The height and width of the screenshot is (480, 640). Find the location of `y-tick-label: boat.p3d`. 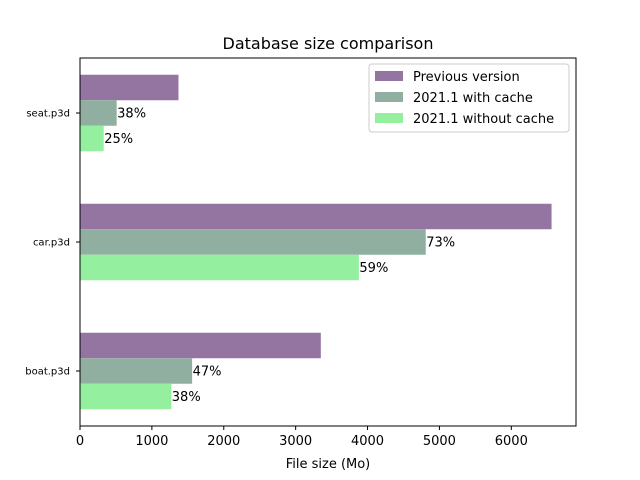

y-tick-label: boat.p3d is located at coordinates (47, 372).